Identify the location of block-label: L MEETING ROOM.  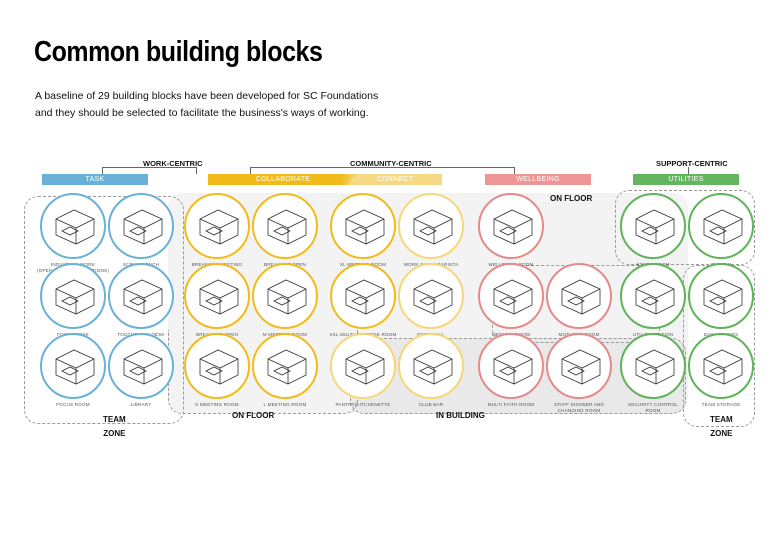
(285, 405).